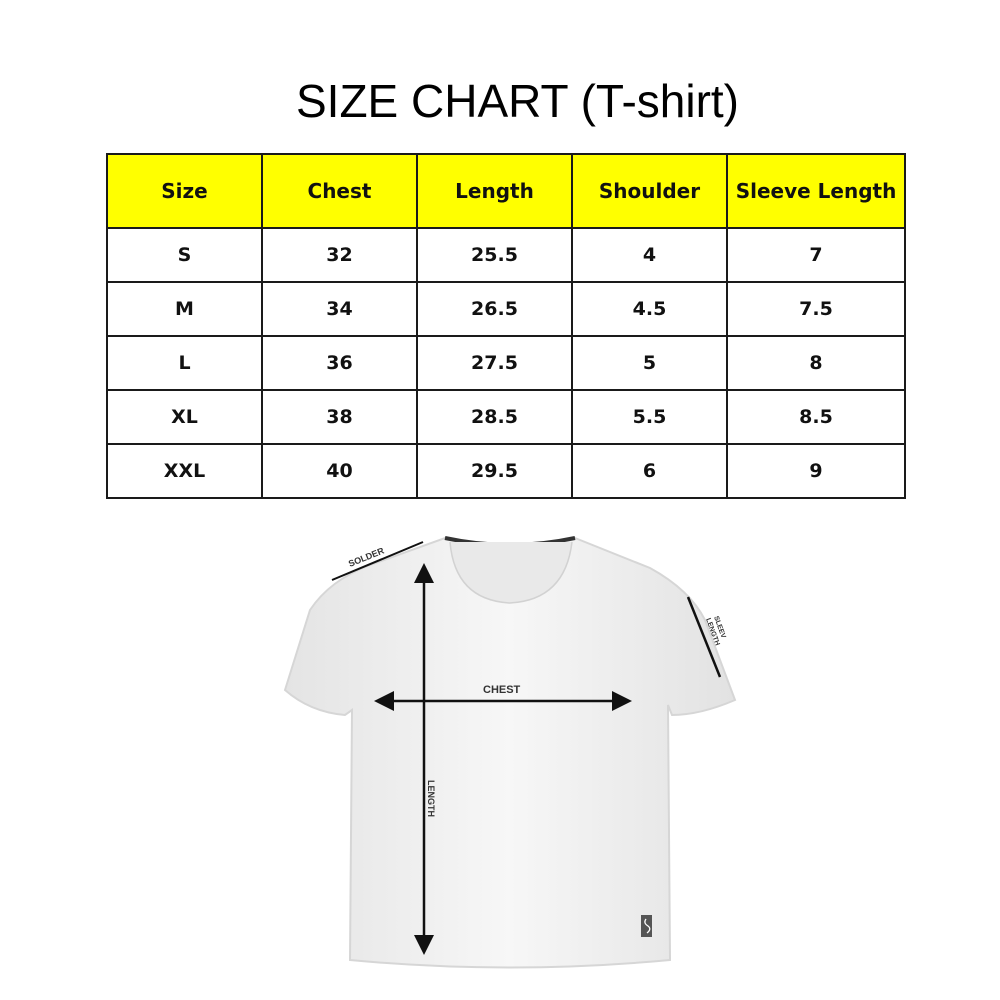  I want to click on table-cell: 36, so click(339, 363).